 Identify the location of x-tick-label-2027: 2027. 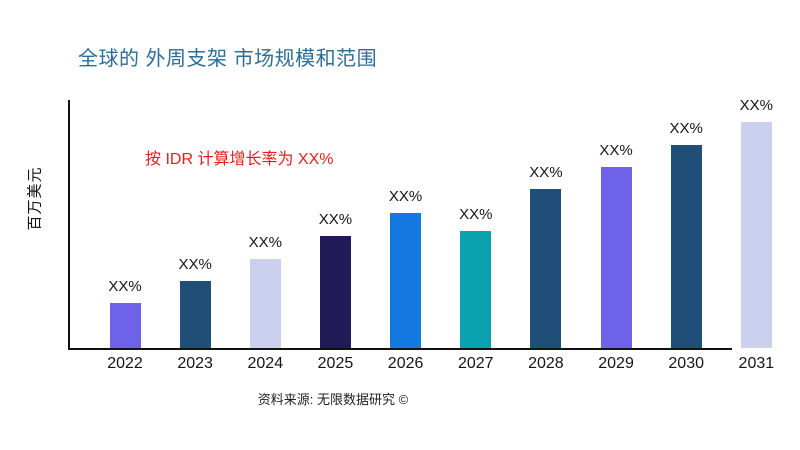
(475, 363).